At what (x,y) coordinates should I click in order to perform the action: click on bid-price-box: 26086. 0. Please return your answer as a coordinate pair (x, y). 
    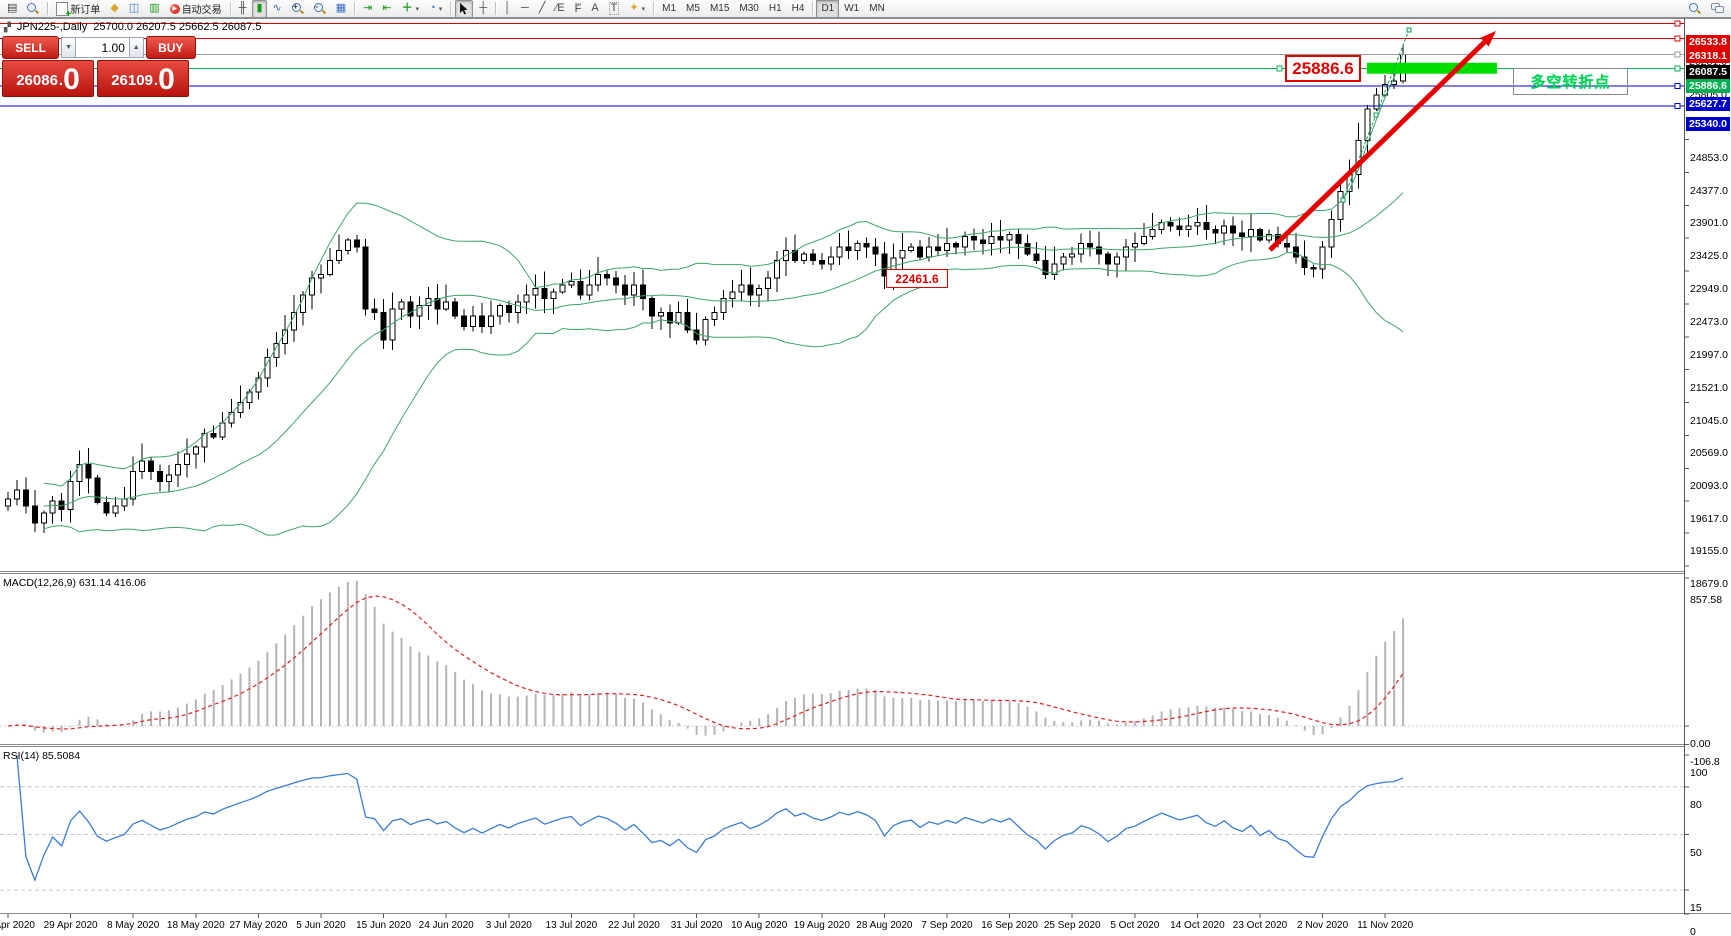
    Looking at the image, I should click on (48, 78).